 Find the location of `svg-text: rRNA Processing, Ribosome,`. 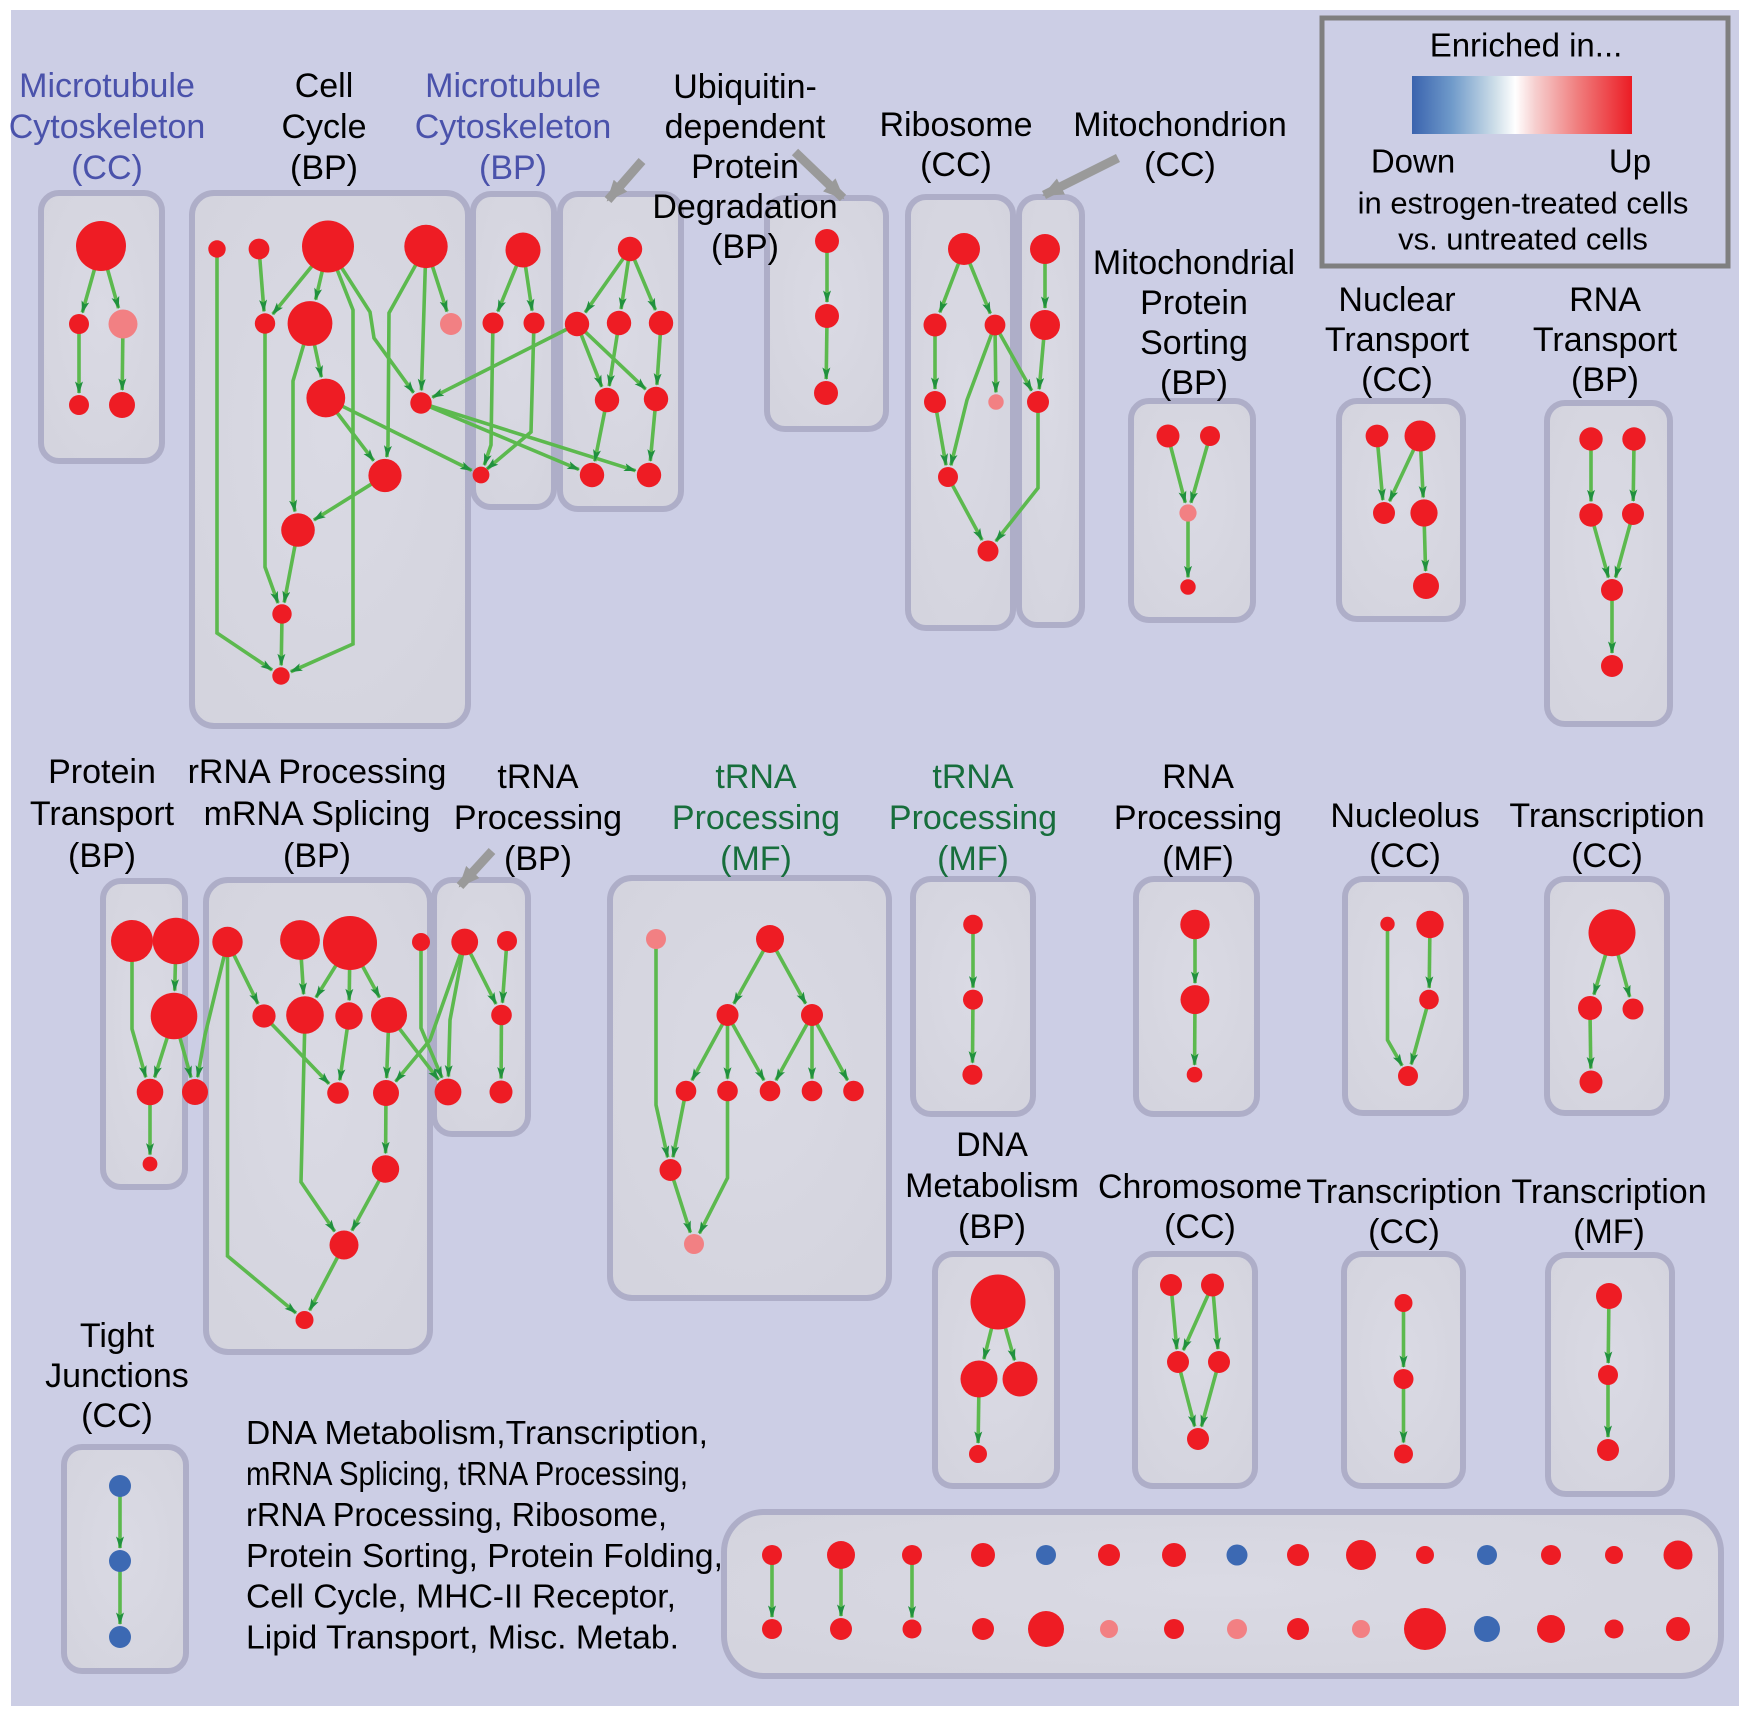

svg-text: rRNA Processing, Ribosome, is located at coordinates (456, 1514).